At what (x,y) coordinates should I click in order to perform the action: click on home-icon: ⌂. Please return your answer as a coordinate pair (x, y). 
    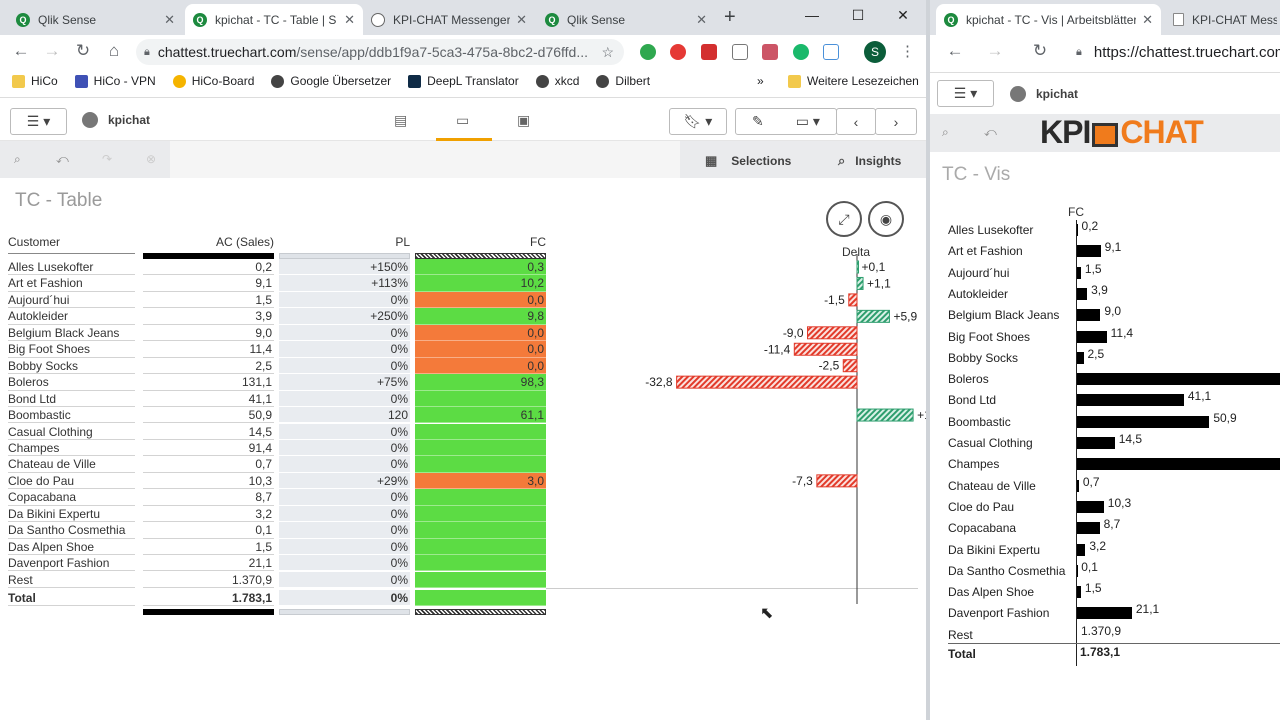
    Looking at the image, I should click on (114, 50).